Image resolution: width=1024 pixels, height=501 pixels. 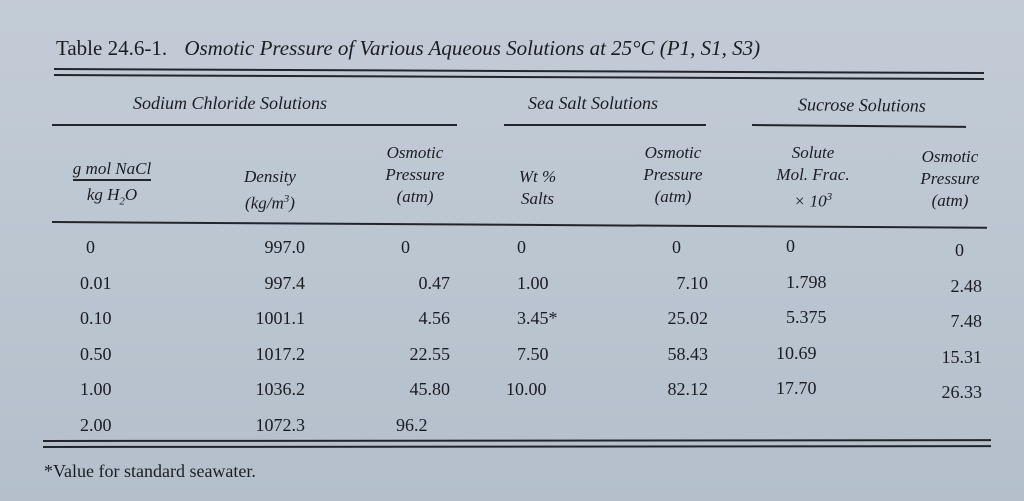 I want to click on cell: 45.80, so click(x=430, y=389).